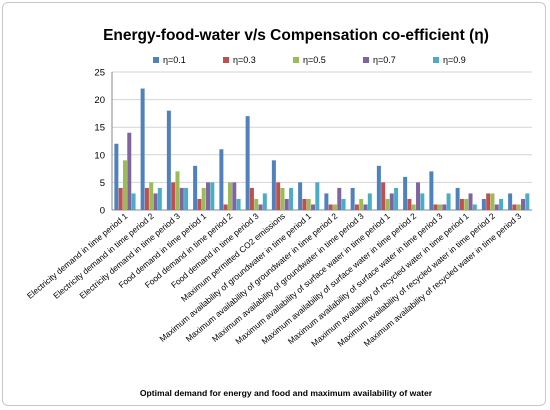  I want to click on y-tick-label: 5, so click(102, 183).